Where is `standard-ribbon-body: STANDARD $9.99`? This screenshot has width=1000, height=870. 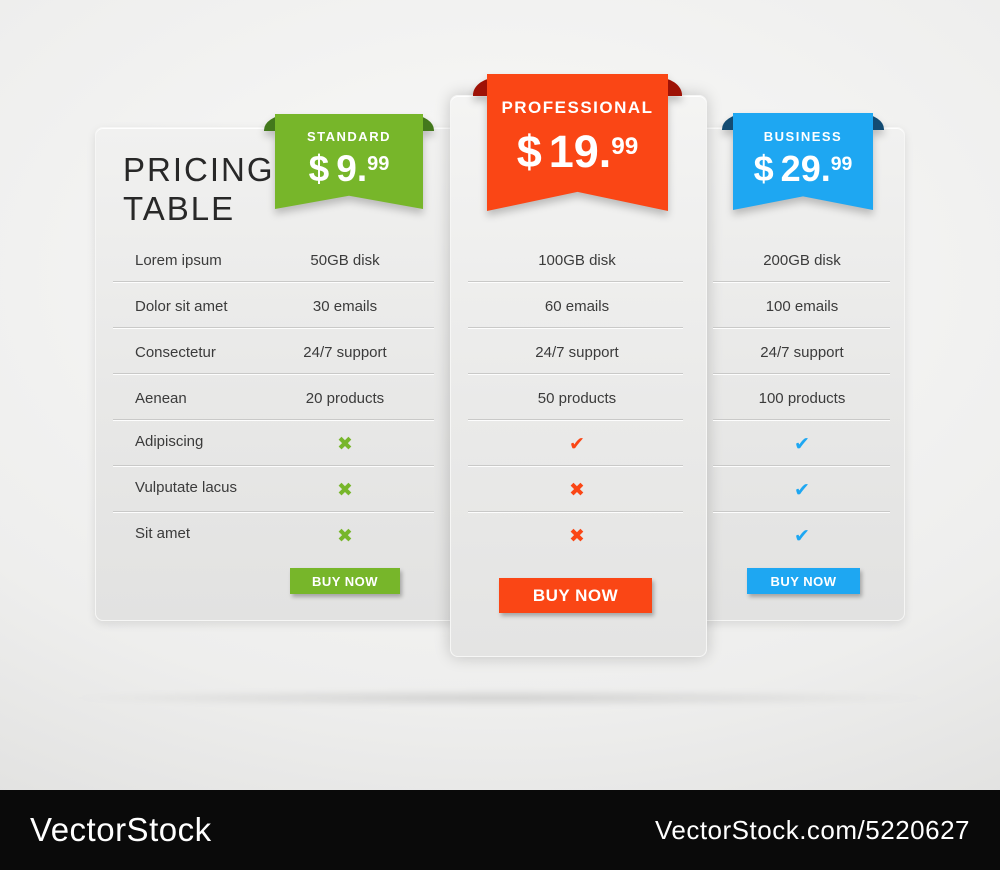 standard-ribbon-body: STANDARD $9.99 is located at coordinates (349, 161).